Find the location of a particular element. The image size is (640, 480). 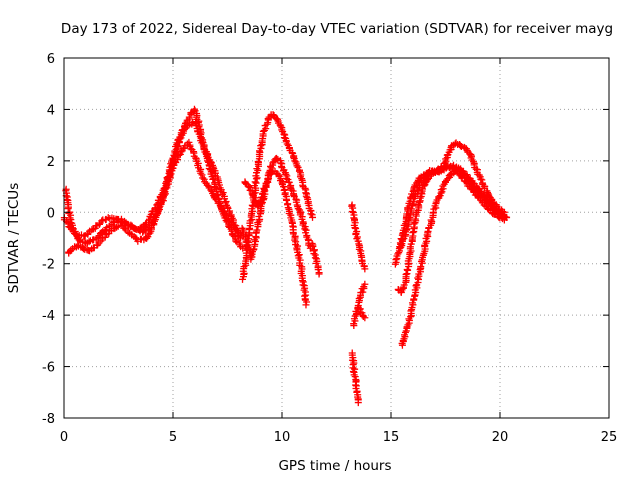

y-tick-label: -2 is located at coordinates (48, 265).